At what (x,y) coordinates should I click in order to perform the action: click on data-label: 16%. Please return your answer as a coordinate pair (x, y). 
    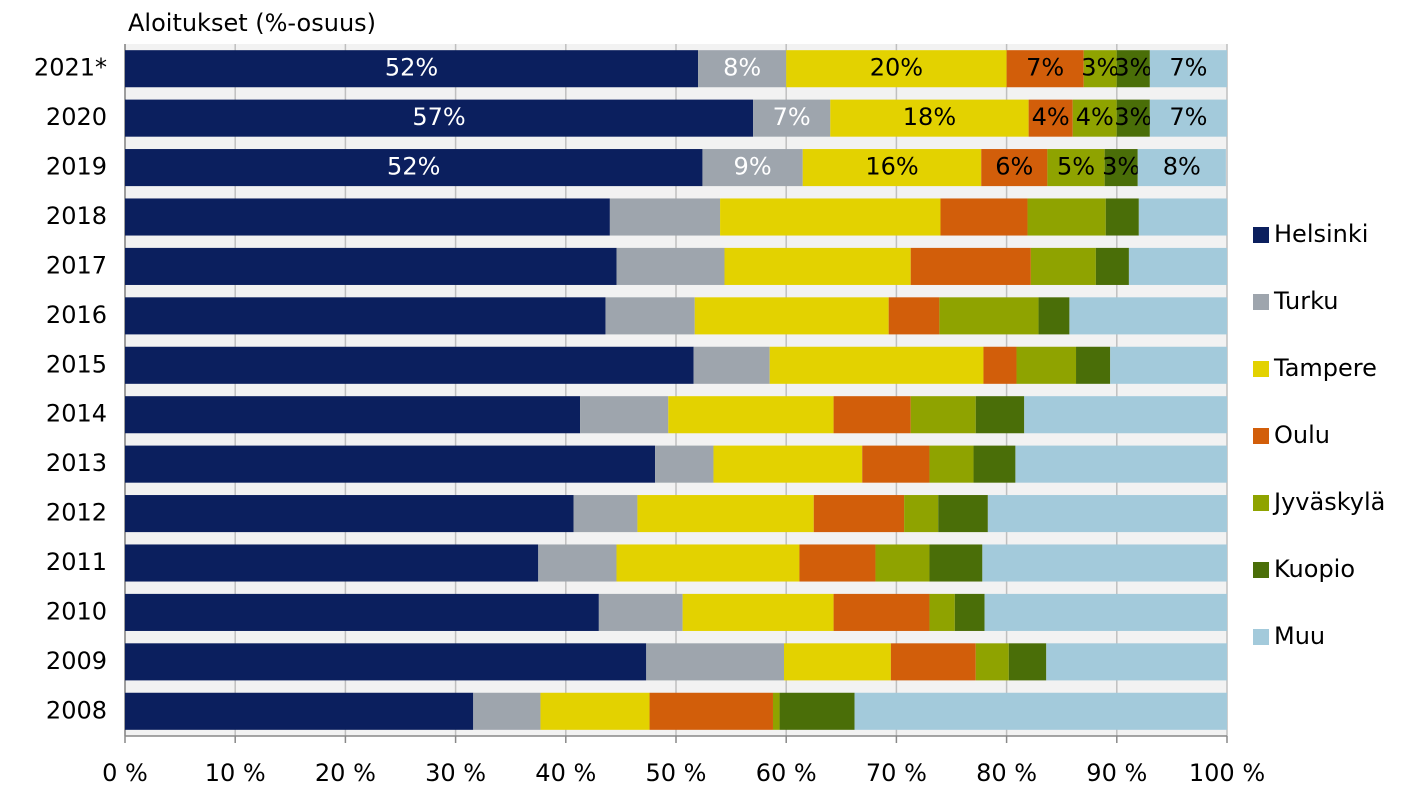
    Looking at the image, I should click on (891, 167).